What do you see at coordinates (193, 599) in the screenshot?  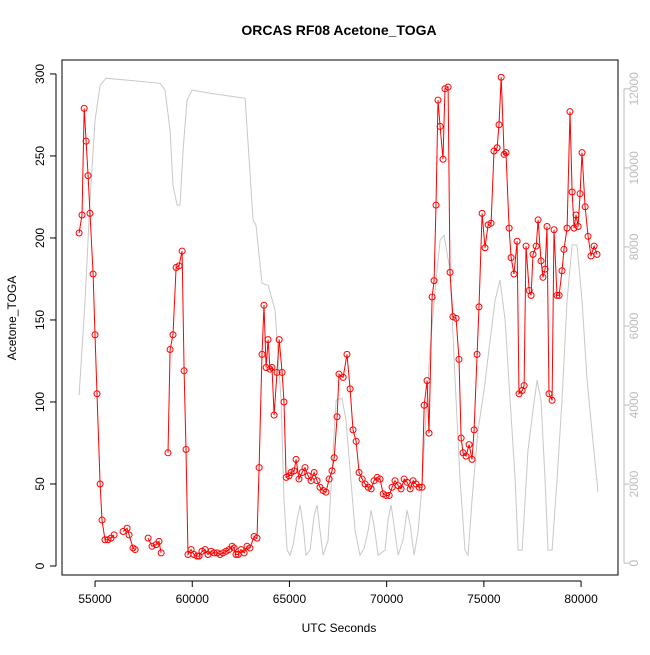 I see `x-tick-label: 60000` at bounding box center [193, 599].